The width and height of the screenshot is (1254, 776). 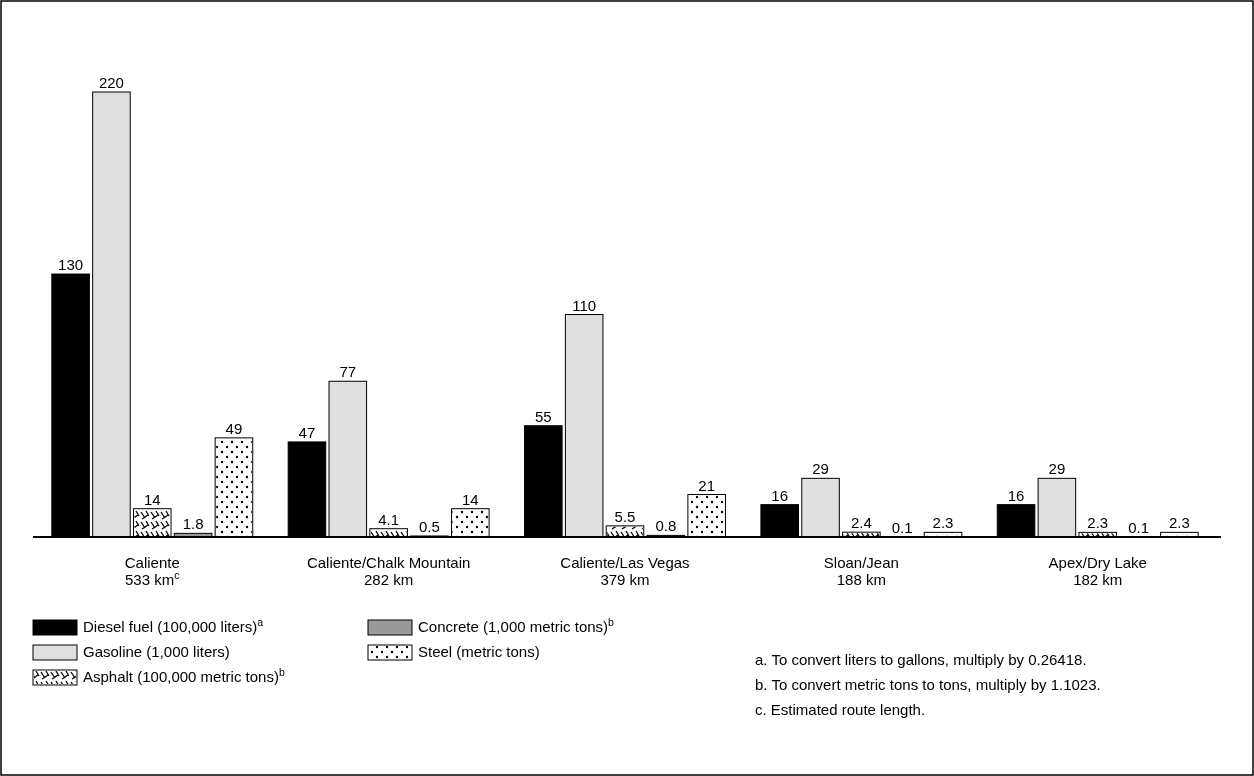 What do you see at coordinates (543, 416) in the screenshot?
I see `data-label: 55` at bounding box center [543, 416].